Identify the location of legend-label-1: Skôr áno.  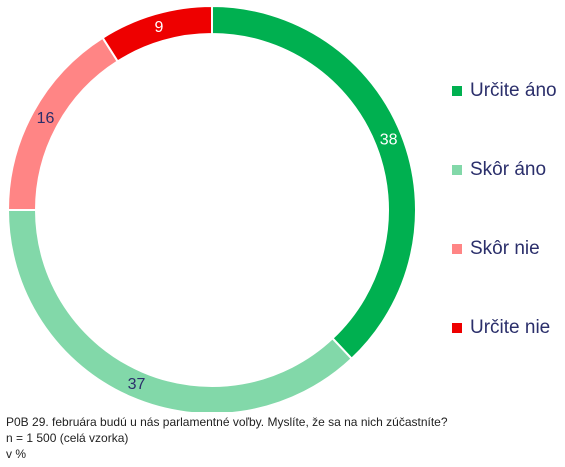
(508, 169).